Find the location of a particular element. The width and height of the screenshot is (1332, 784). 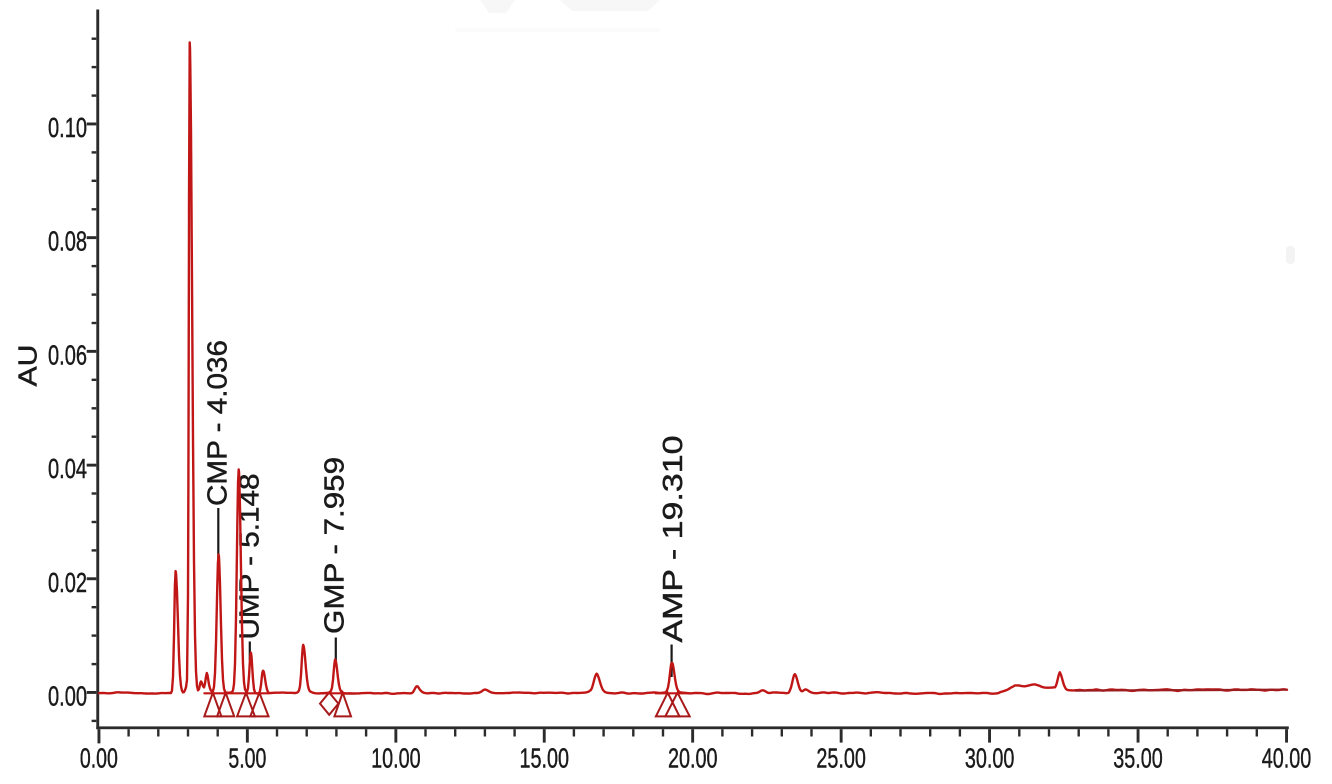

svg-text: 30.00 is located at coordinates (990, 758).